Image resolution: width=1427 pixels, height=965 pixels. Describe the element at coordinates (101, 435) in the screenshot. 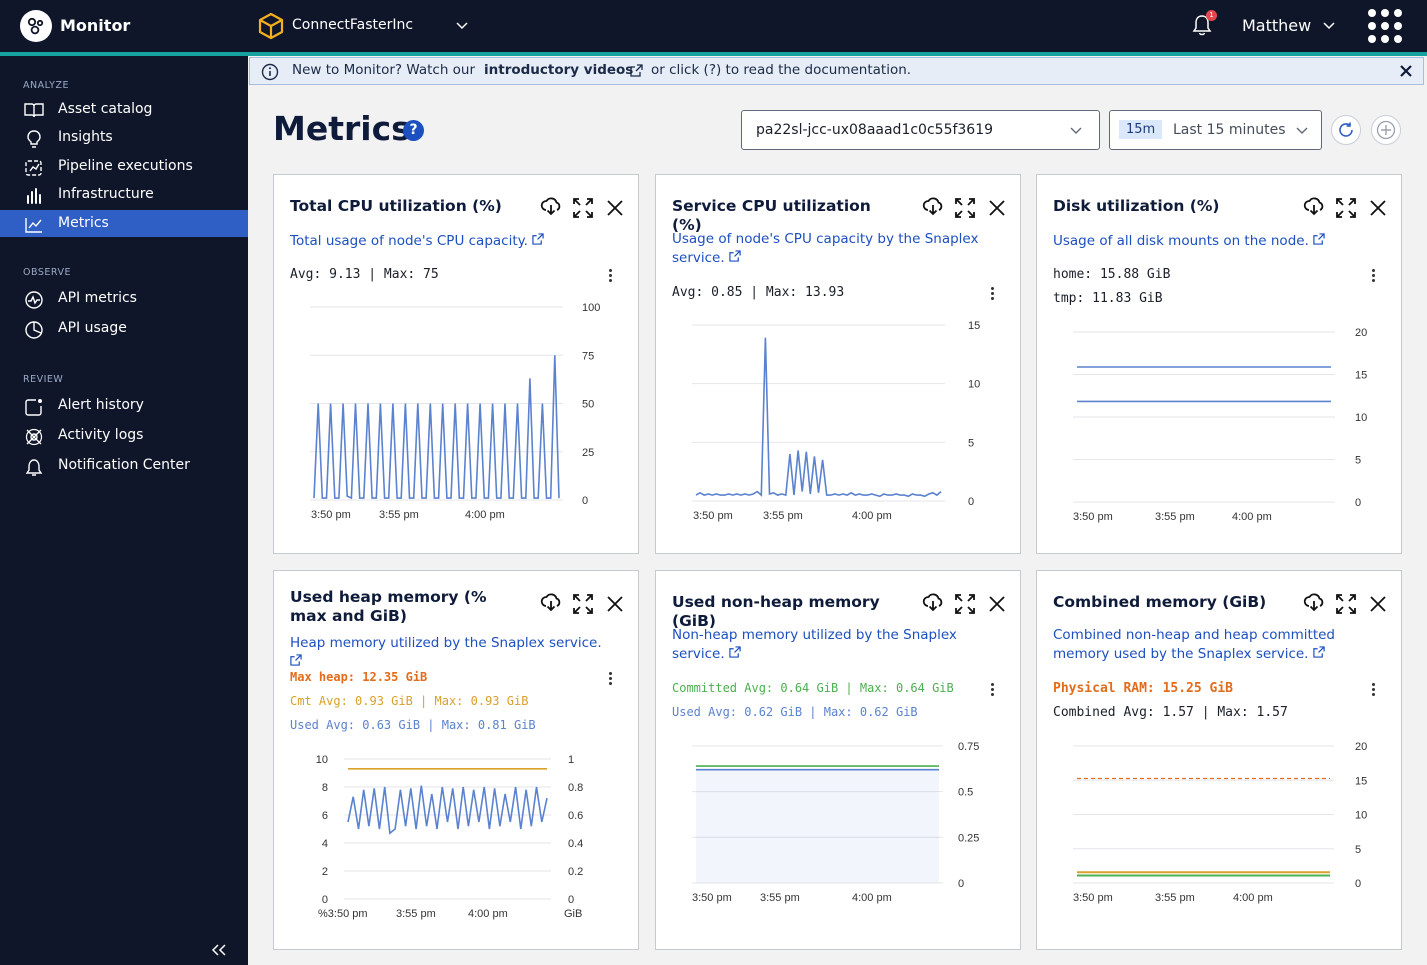

I see `sidebar-item-label: Activity logs` at that location.